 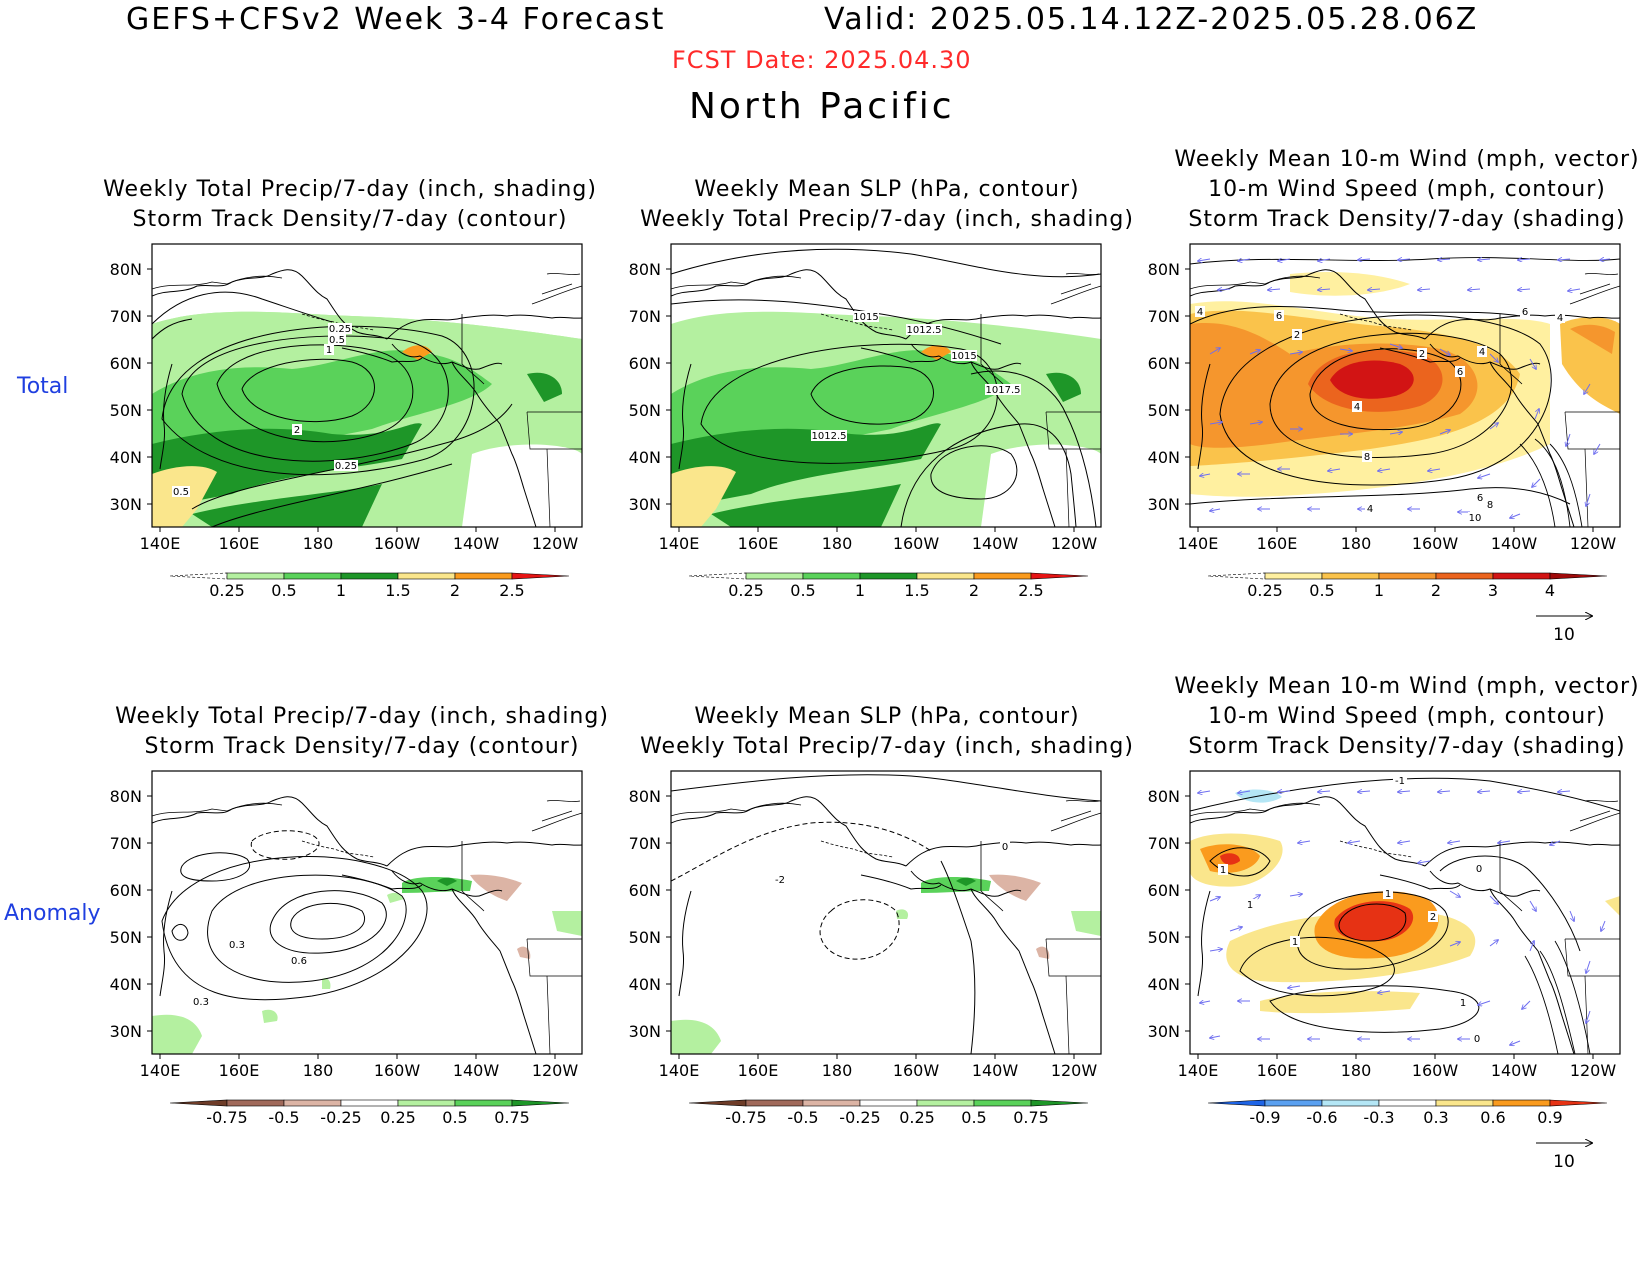 I want to click on colorbar-anom-precip: -0.75 -0.5 -0.25 0.25 0.5 0.75, so click(x=888, y=1113).